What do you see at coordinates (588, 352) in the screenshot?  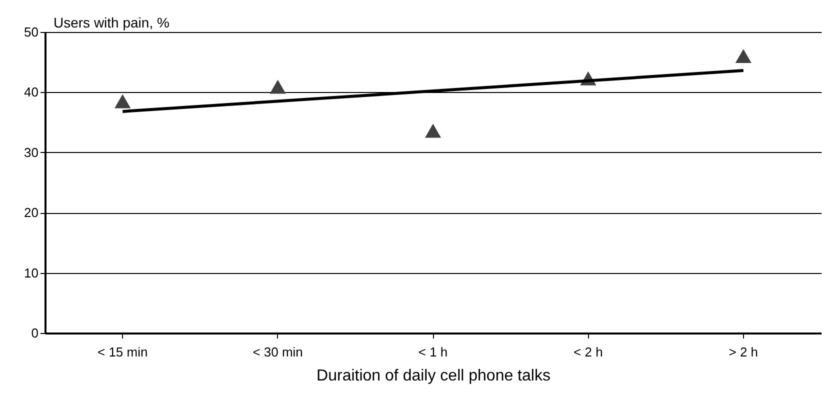 I see `x-tick-label: < 2 h` at bounding box center [588, 352].